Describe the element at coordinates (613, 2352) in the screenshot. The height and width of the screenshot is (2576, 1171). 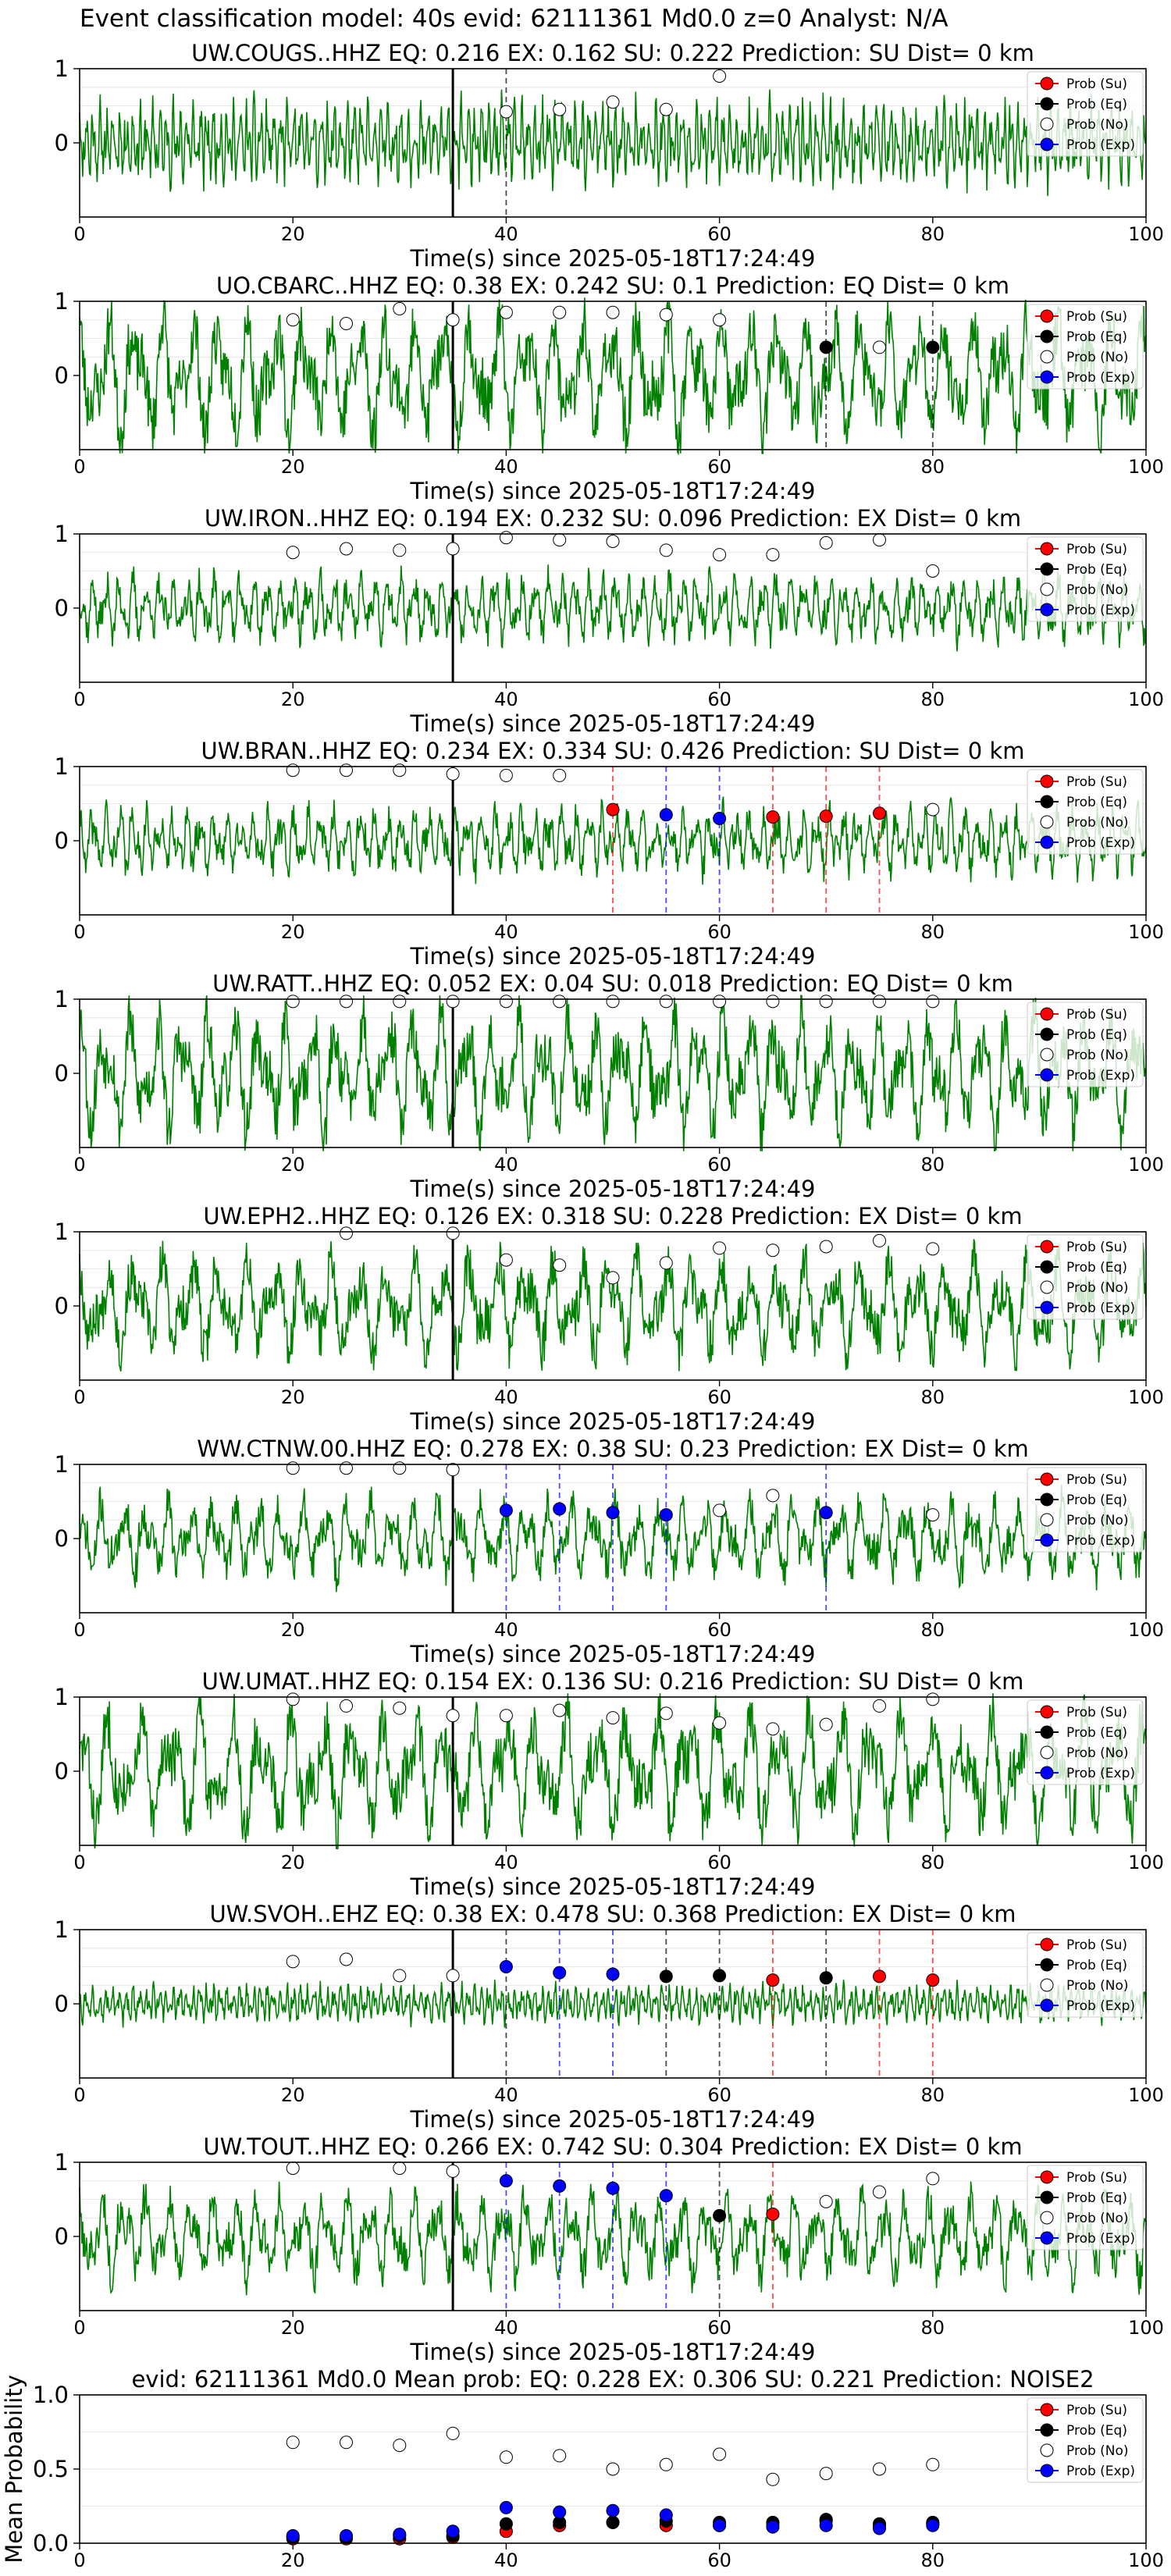
I see `x-axis-label: Time(s) since 2025-05-18T17:24:49` at that location.